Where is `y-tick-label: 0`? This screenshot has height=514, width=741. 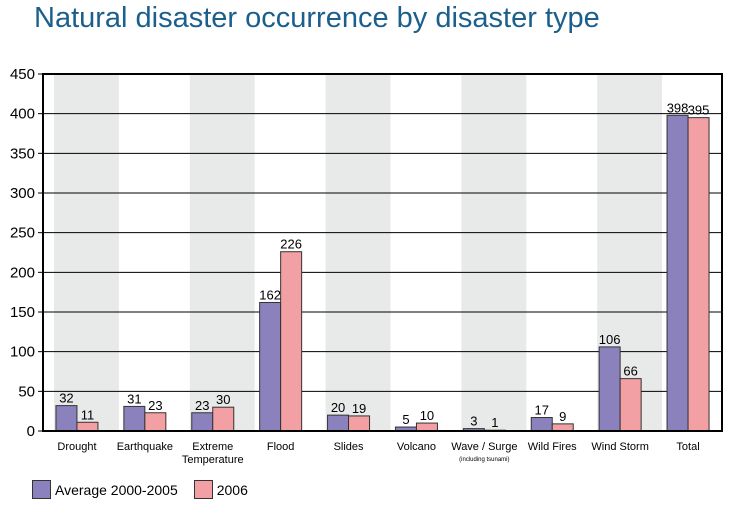
y-tick-label: 0 is located at coordinates (31, 431).